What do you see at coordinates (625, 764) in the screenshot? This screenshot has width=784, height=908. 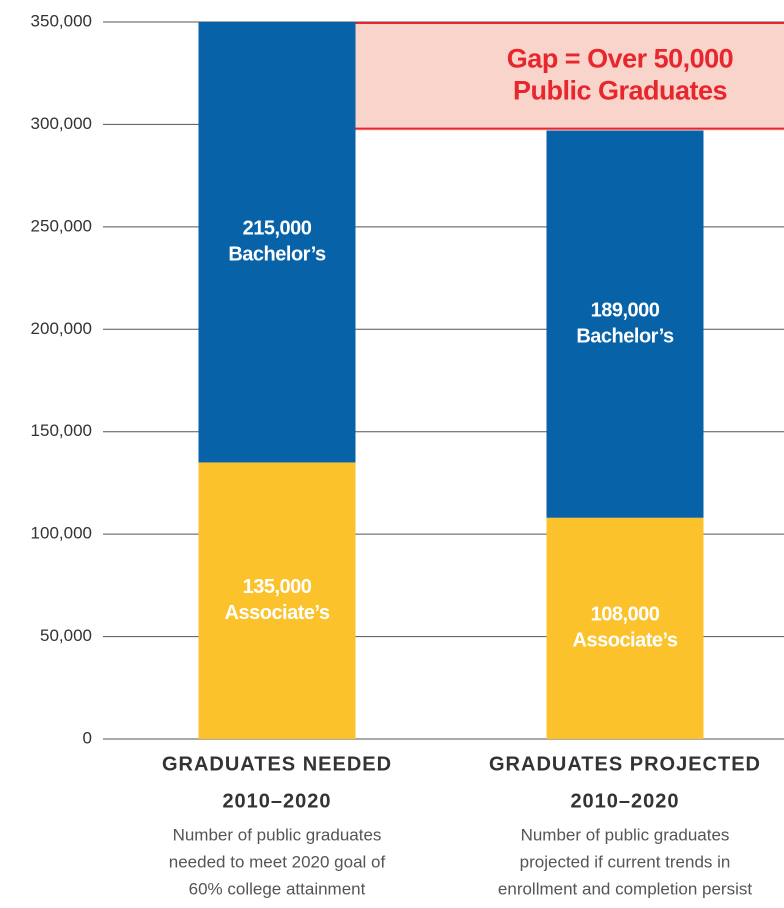 I see `x-tick-label: GRADUATES PROJECTED` at bounding box center [625, 764].